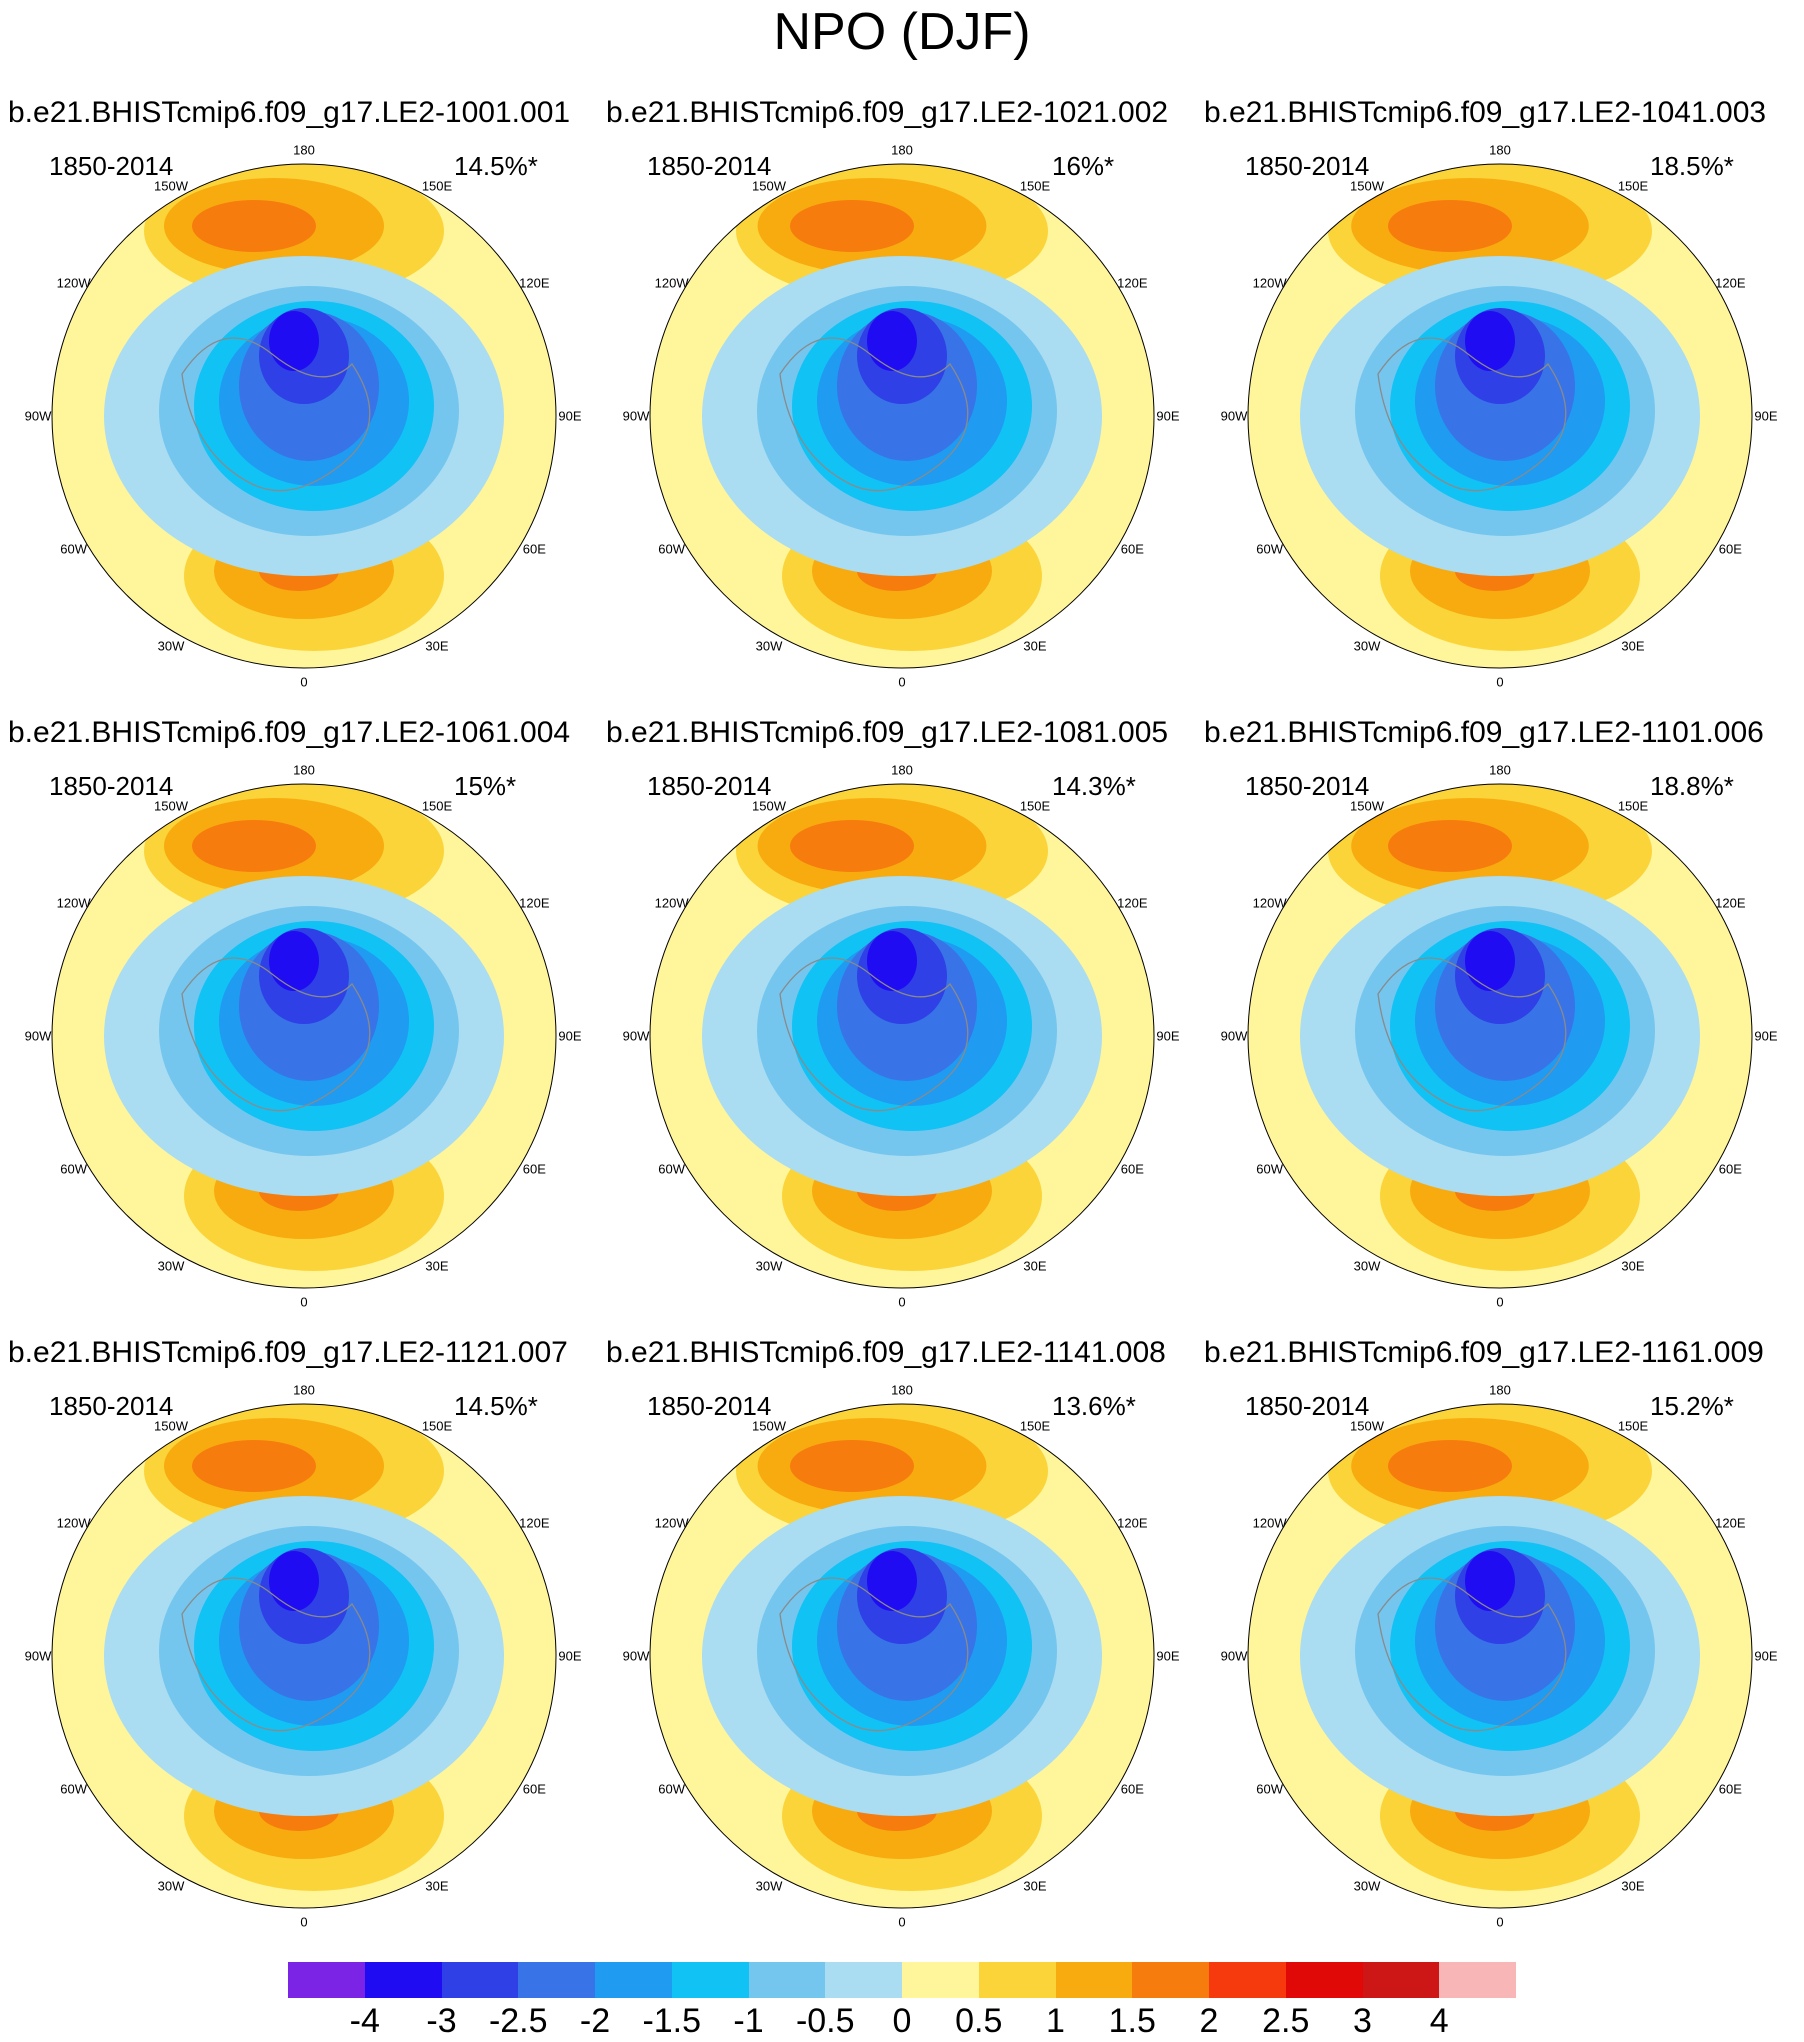 The height and width of the screenshot is (2042, 1804). Describe the element at coordinates (485, 786) in the screenshot. I see `panel-variance: 15%*` at that location.